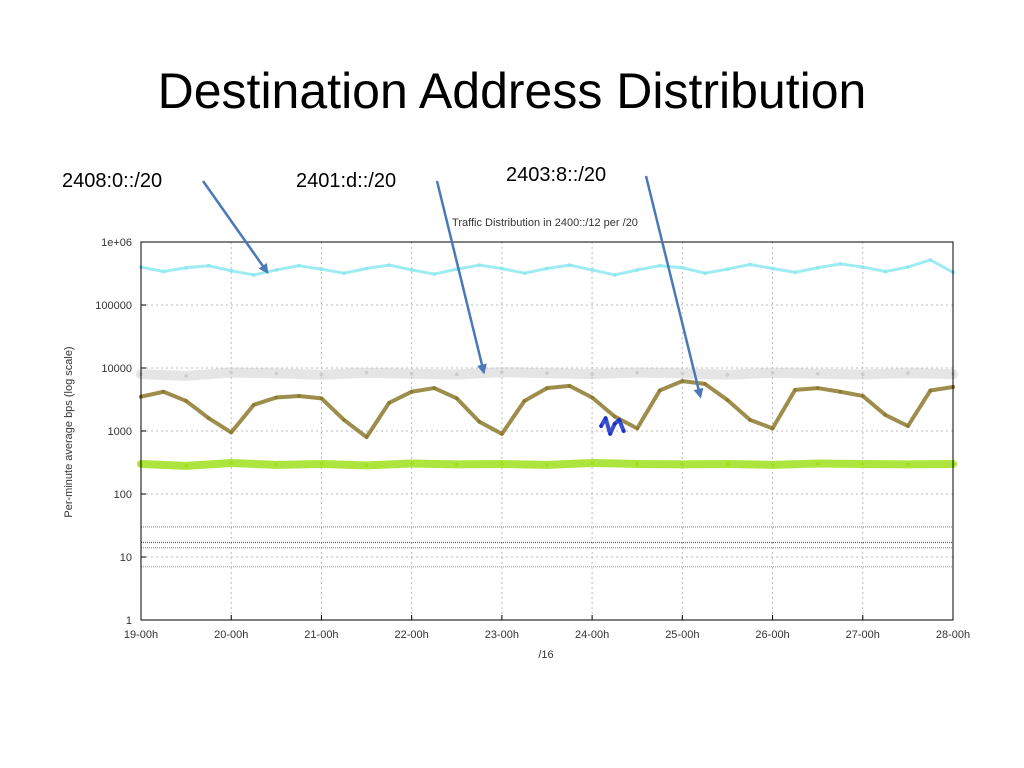 This screenshot has width=1024, height=768. What do you see at coordinates (556, 175) in the screenshot?
I see `callout-label-2403: 2403:8::/20` at bounding box center [556, 175].